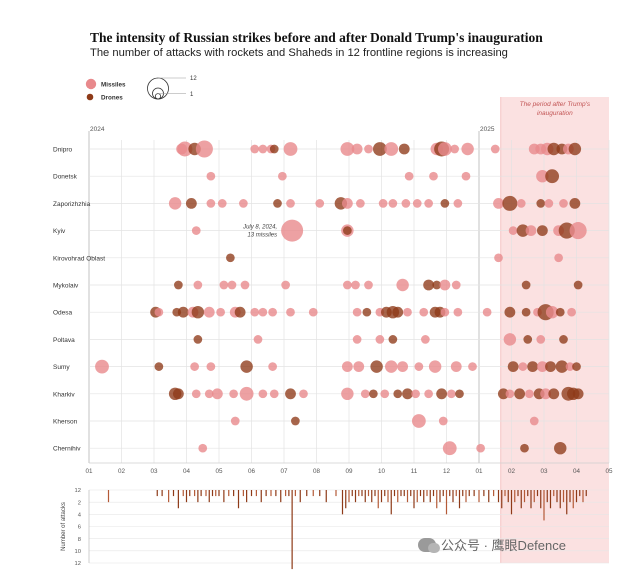 The height and width of the screenshot is (570, 640). I want to click on year-label: 2024, so click(97, 129).